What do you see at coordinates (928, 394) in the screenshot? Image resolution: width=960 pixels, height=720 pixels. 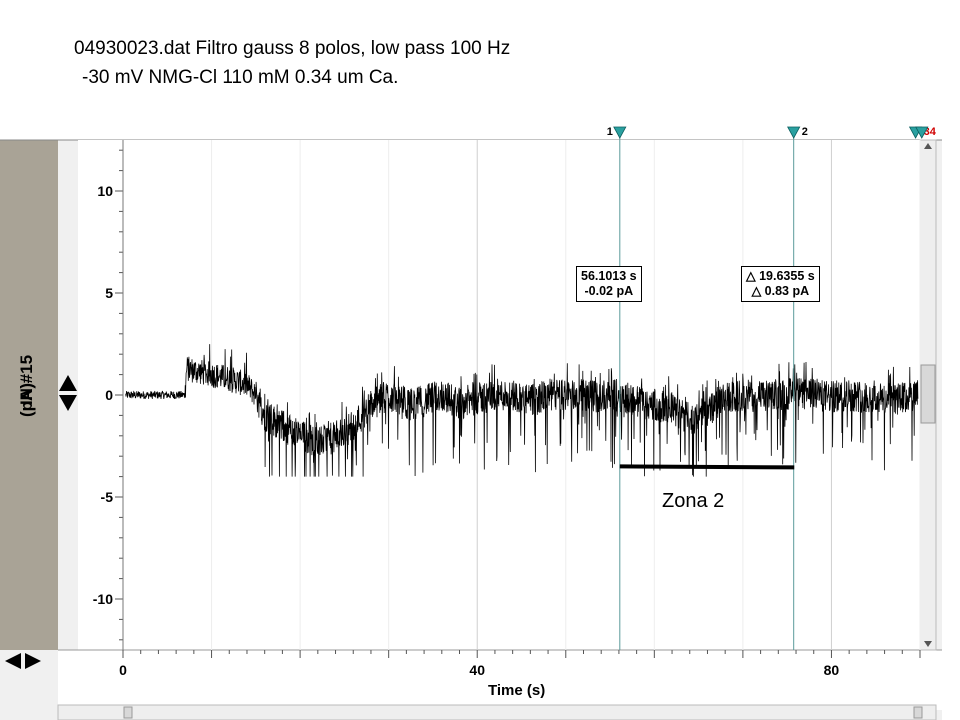 I see `vertical-scroll-thumb` at bounding box center [928, 394].